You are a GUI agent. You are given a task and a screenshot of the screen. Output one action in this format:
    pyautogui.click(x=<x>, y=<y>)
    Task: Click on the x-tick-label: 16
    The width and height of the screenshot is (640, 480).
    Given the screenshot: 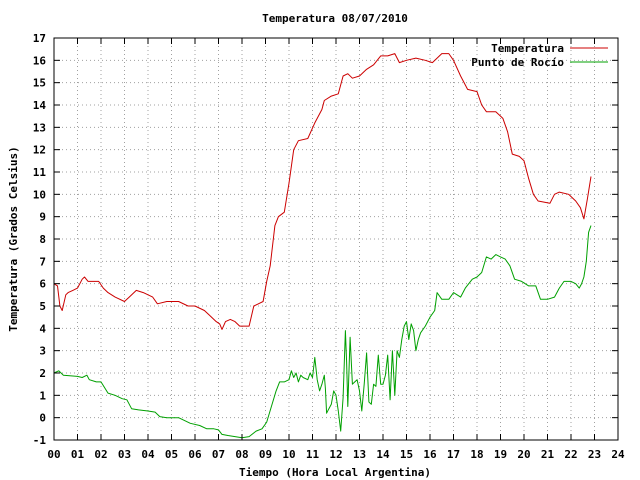 What is the action you would take?
    pyautogui.click(x=430, y=454)
    